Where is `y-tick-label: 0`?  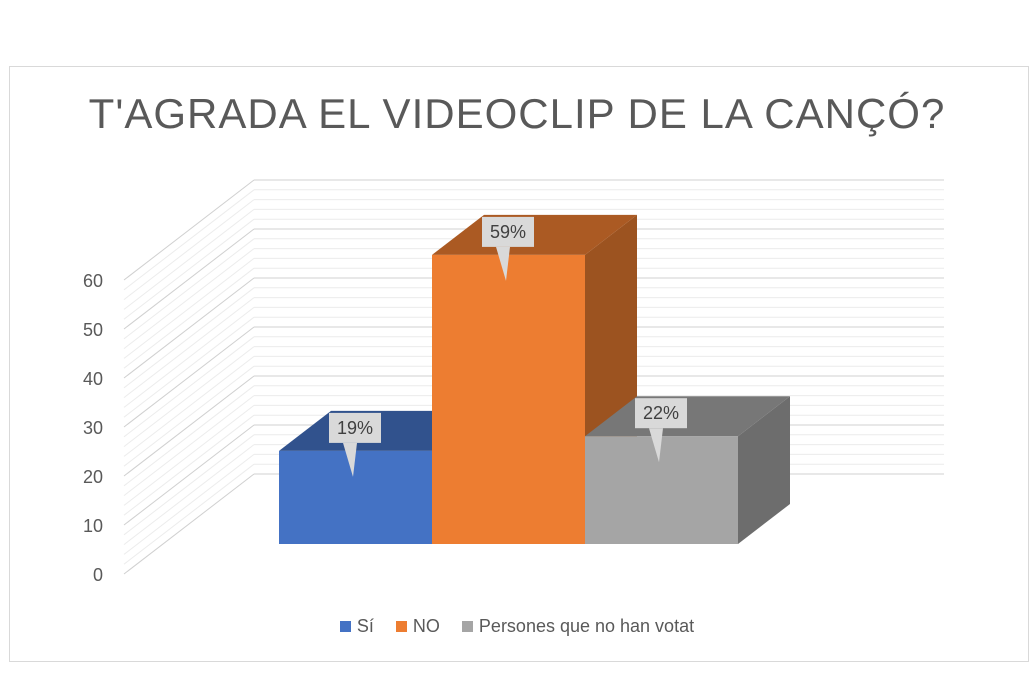 y-tick-label: 0 is located at coordinates (98, 575).